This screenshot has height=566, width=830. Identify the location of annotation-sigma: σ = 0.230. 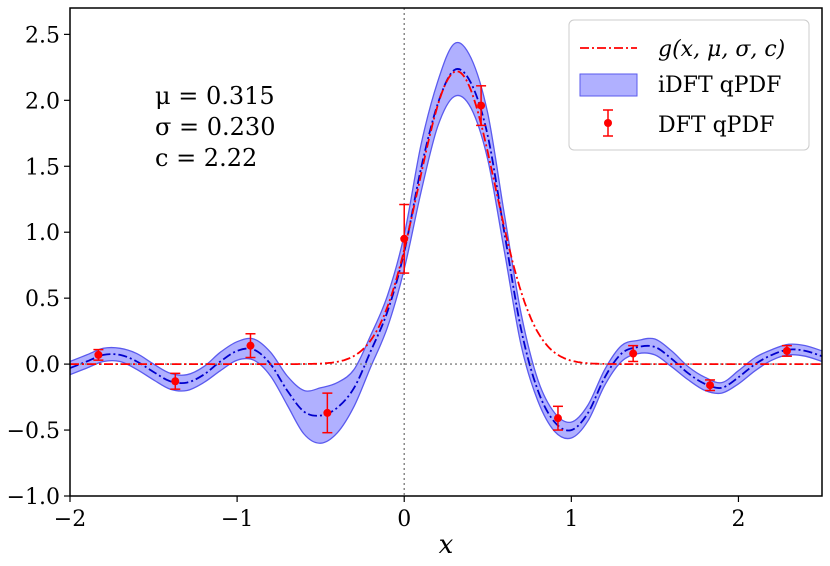
(215, 127).